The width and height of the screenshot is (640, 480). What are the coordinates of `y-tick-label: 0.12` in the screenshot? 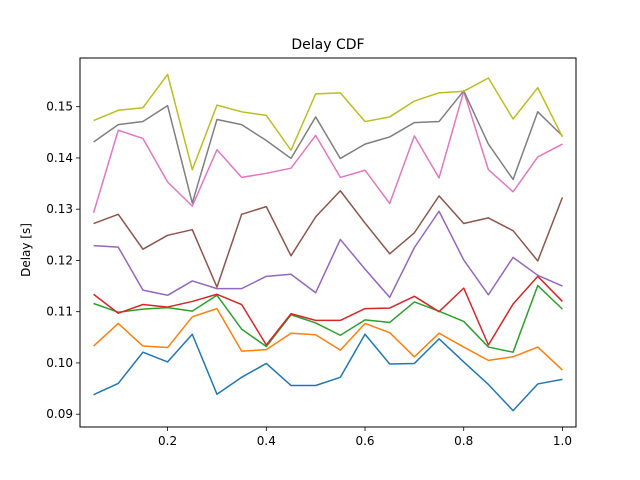 It's located at (59, 260).